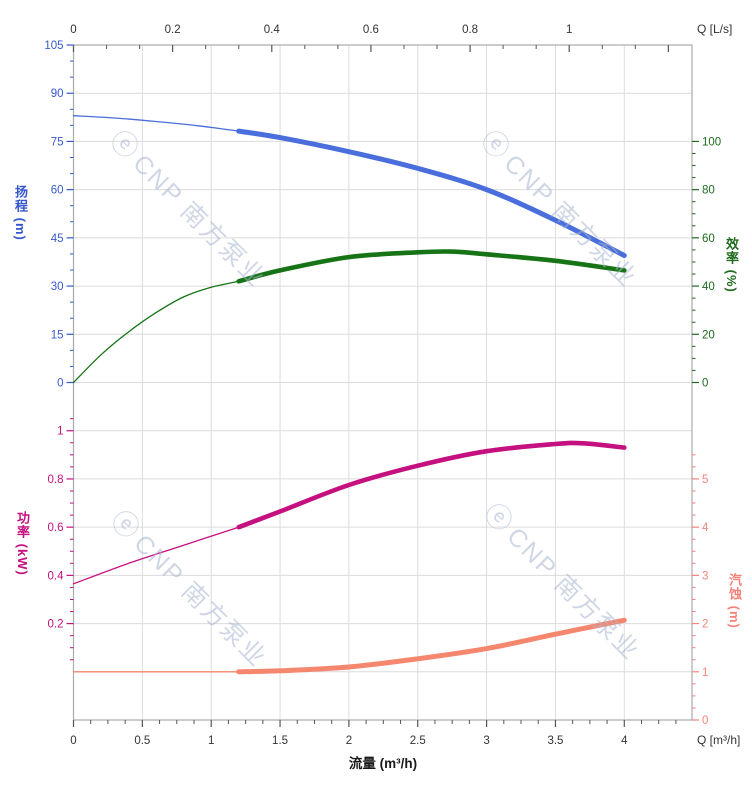  What do you see at coordinates (705, 576) in the screenshot?
I see `npsh-tick-label: 3` at bounding box center [705, 576].